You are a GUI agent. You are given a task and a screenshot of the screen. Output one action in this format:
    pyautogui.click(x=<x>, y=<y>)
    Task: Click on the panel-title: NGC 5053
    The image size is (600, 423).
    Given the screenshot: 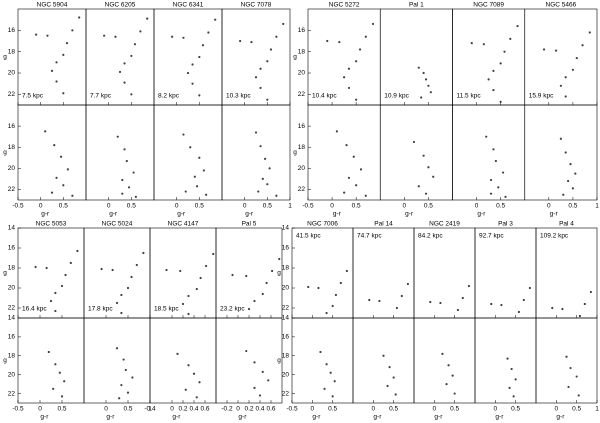 What is the action you would take?
    pyautogui.click(x=51, y=224)
    